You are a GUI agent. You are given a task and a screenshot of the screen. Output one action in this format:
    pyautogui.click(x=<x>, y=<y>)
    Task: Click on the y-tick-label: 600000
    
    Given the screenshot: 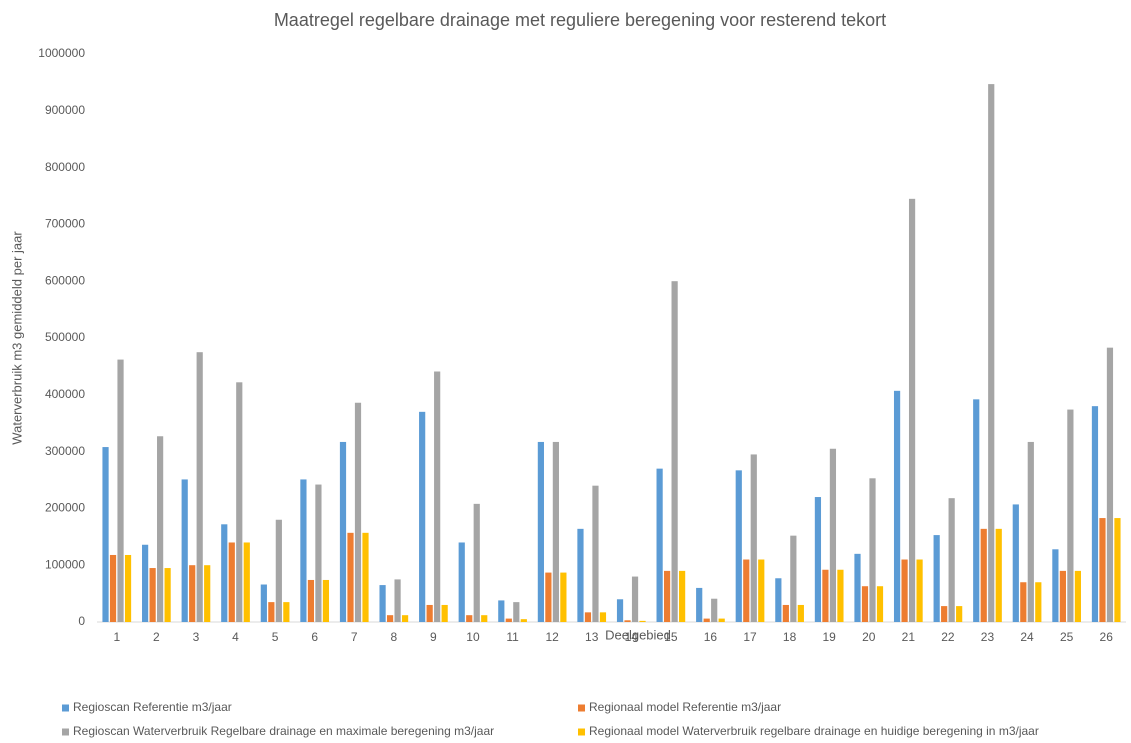 What is the action you would take?
    pyautogui.click(x=65, y=280)
    